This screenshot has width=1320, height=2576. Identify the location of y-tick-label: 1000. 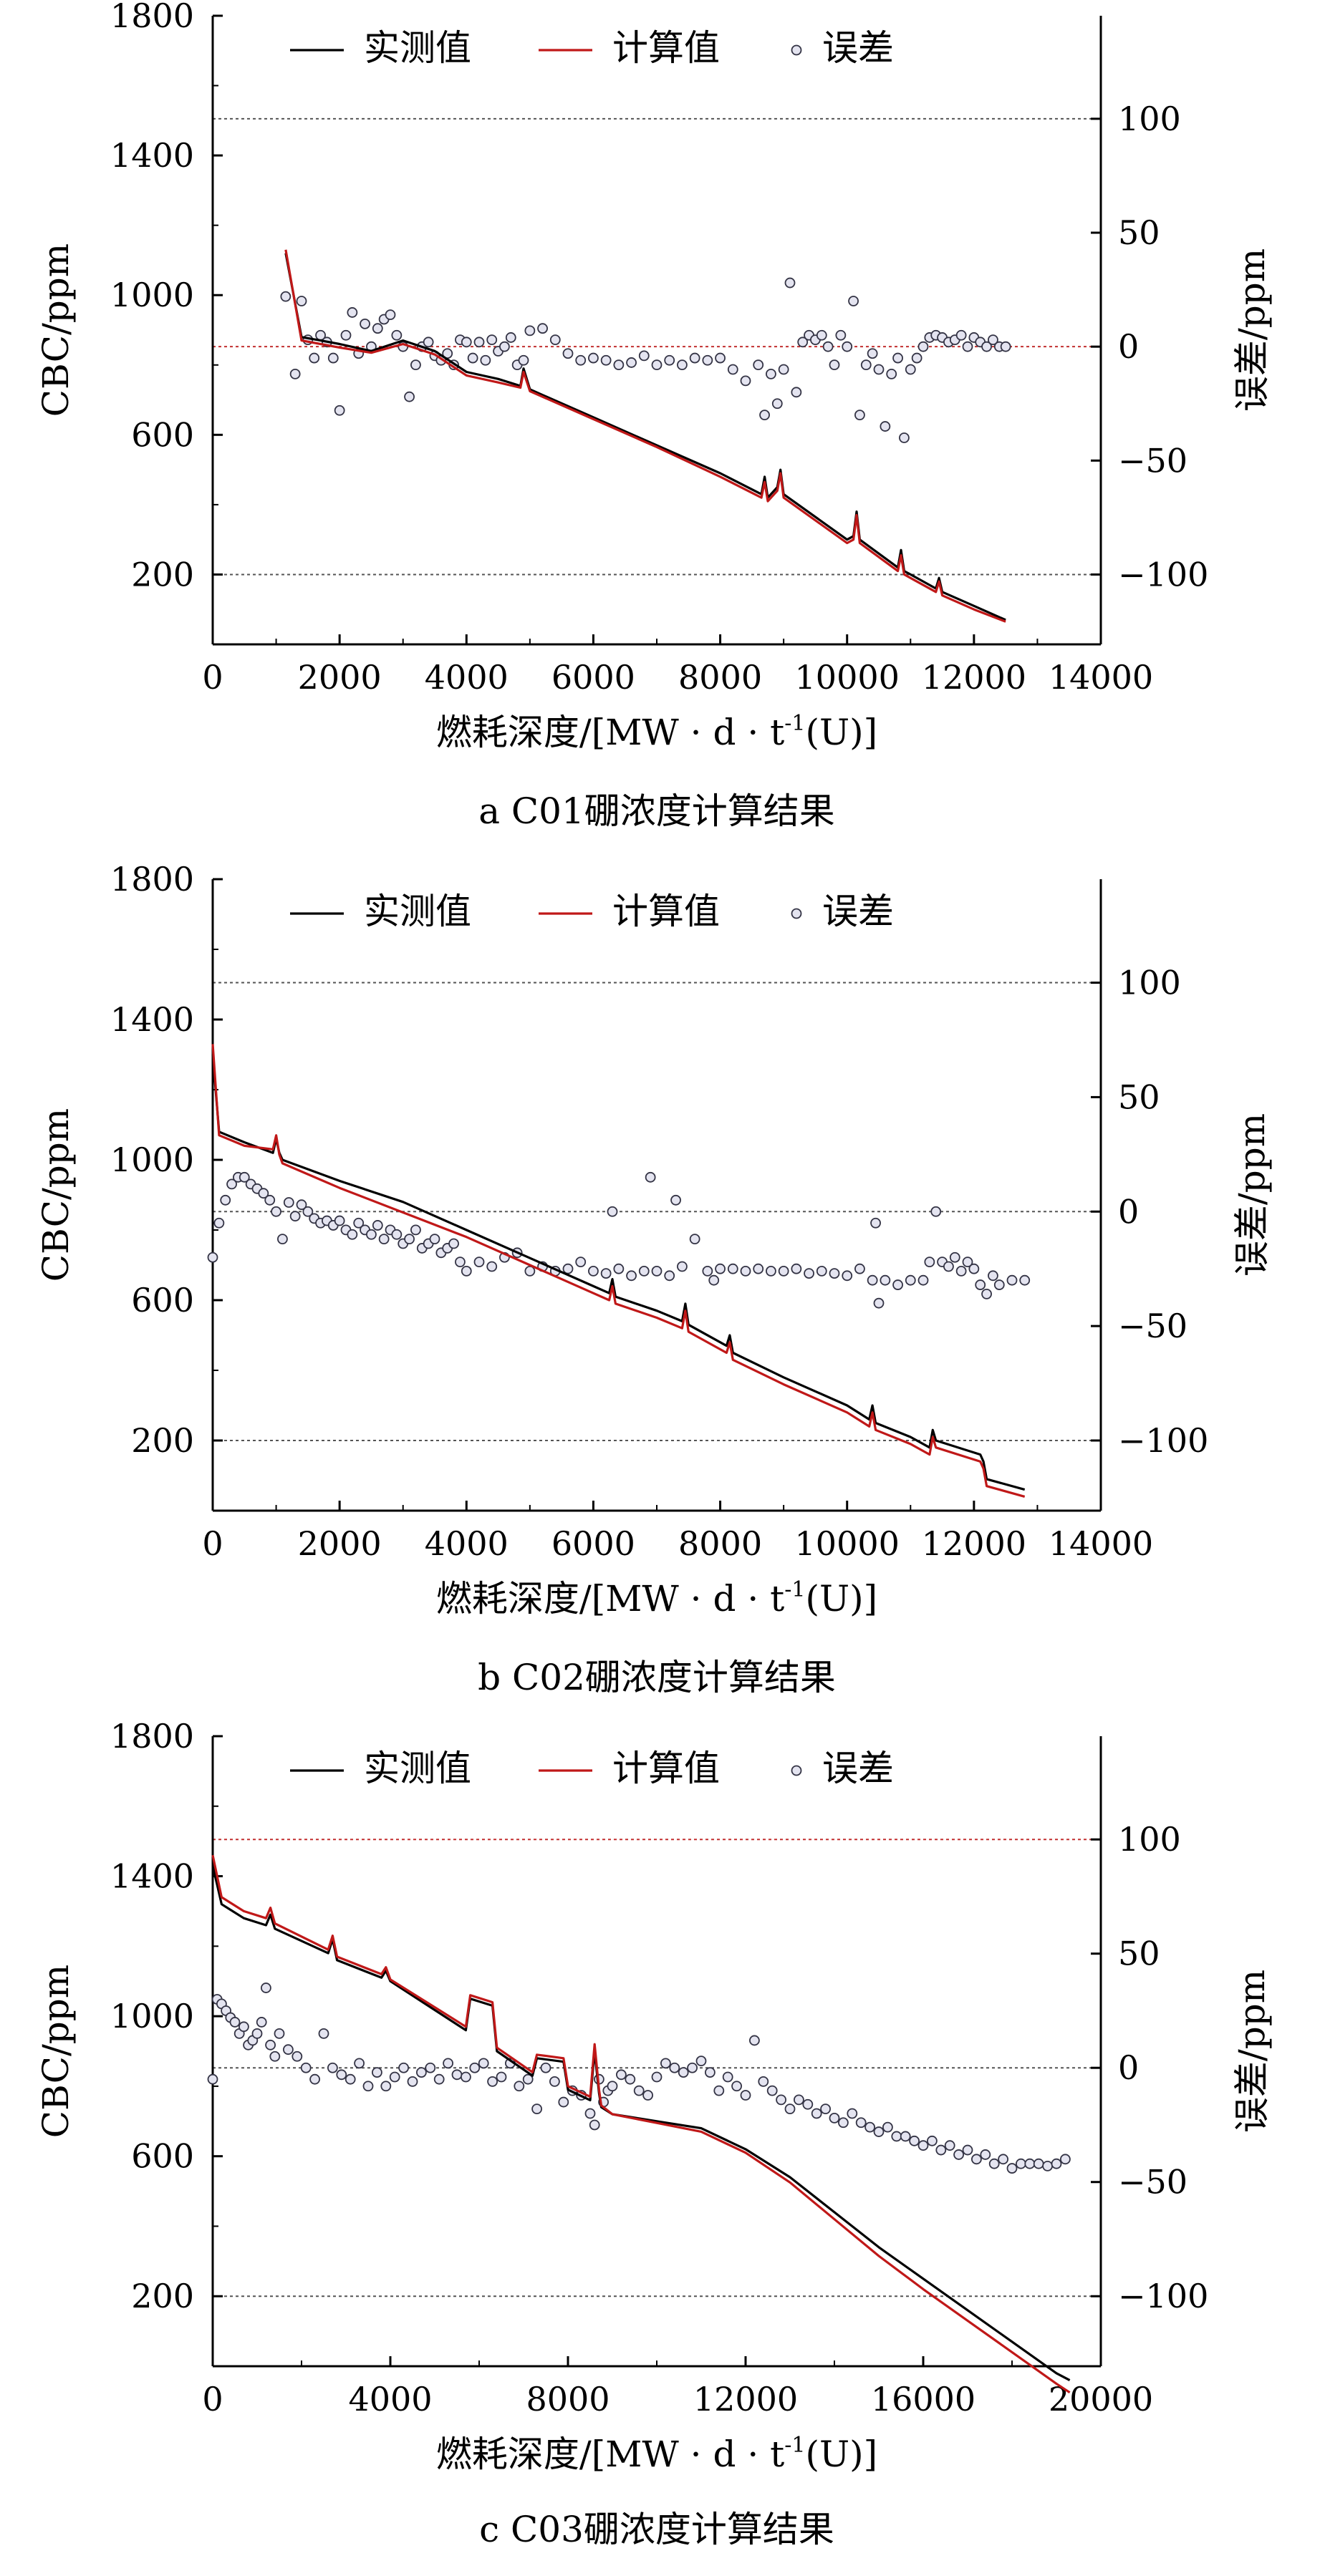
(152, 1160).